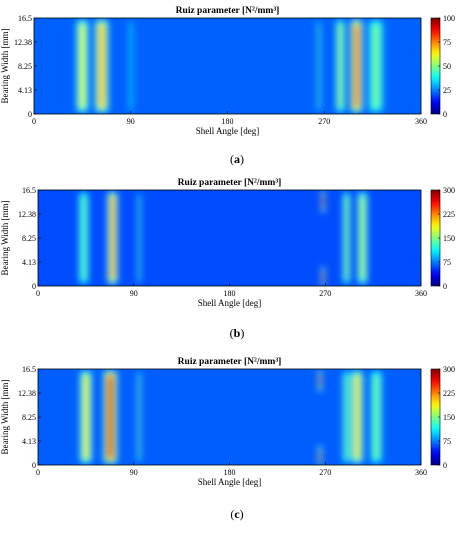 The width and height of the screenshot is (474, 535). Describe the element at coordinates (237, 333) in the screenshot. I see `panel-caption-b: (b)` at that location.